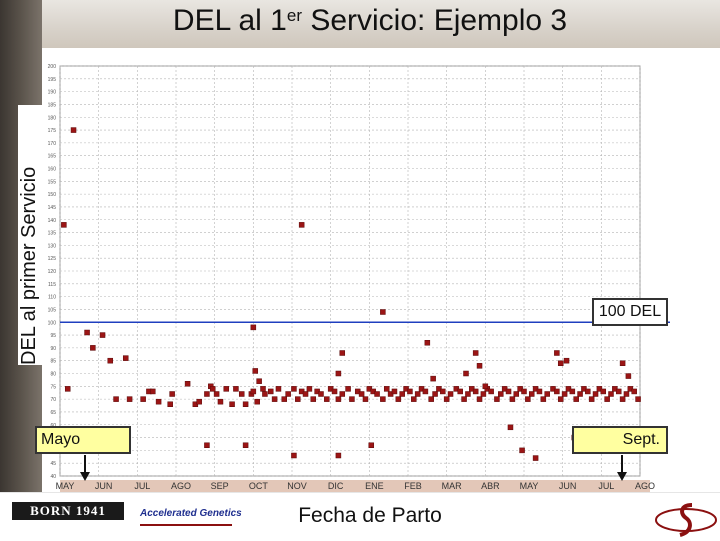 The height and width of the screenshot is (541, 720). I want to click on y-tick-label: 145, so click(52, 208).